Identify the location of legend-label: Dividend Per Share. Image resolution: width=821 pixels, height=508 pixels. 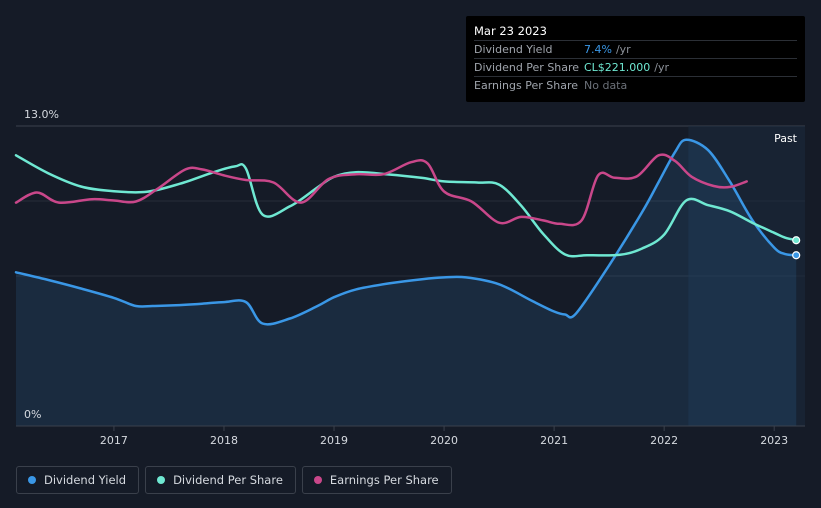
(228, 480).